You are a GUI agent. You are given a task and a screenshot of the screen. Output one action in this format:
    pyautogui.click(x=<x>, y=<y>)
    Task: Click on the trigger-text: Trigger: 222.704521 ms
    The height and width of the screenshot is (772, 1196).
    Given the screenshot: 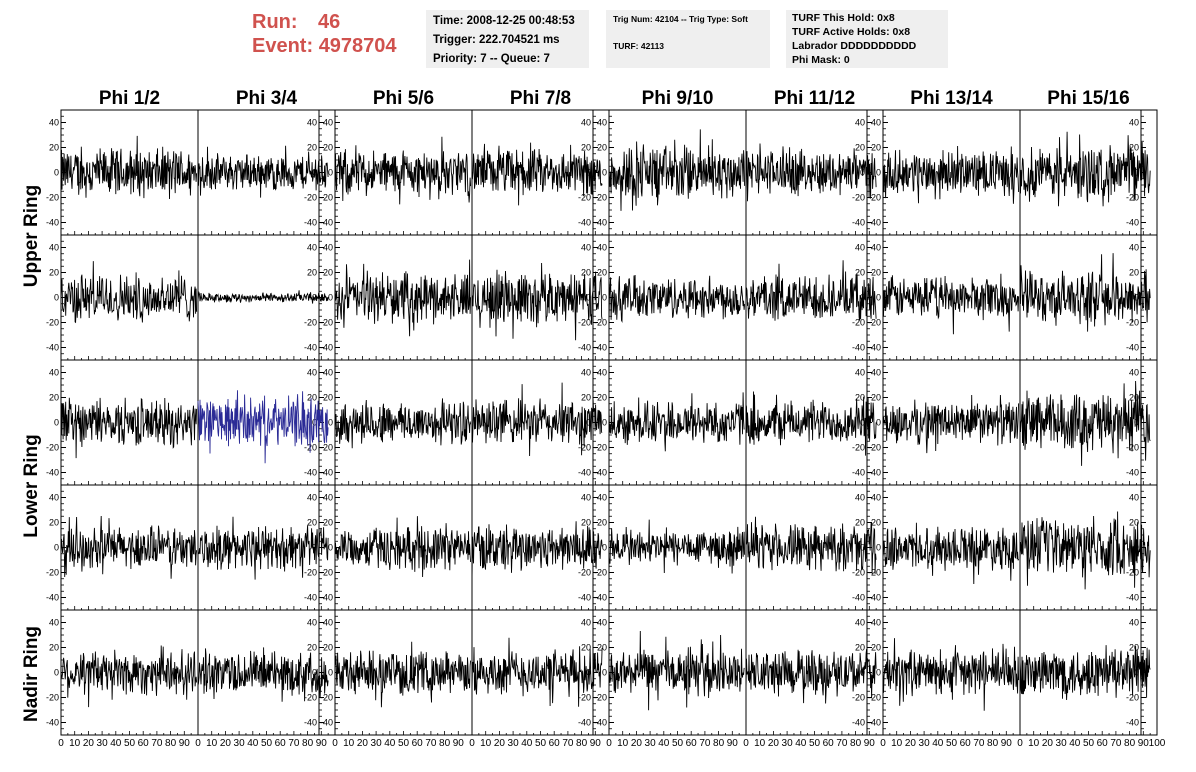 What is the action you would take?
    pyautogui.click(x=496, y=40)
    